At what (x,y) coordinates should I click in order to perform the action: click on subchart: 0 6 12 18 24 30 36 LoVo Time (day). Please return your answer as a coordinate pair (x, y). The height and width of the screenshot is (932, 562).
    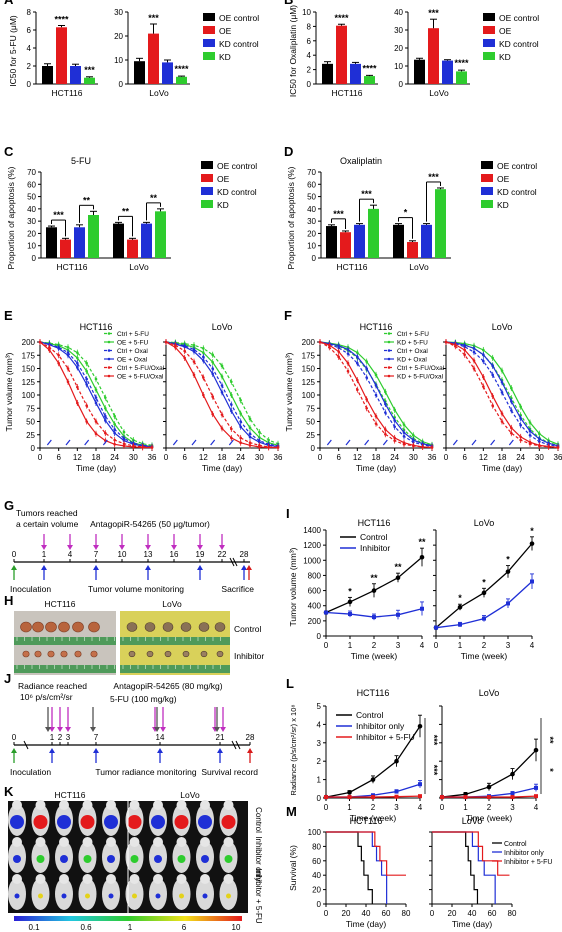
    Looking at the image, I should click on (502, 397).